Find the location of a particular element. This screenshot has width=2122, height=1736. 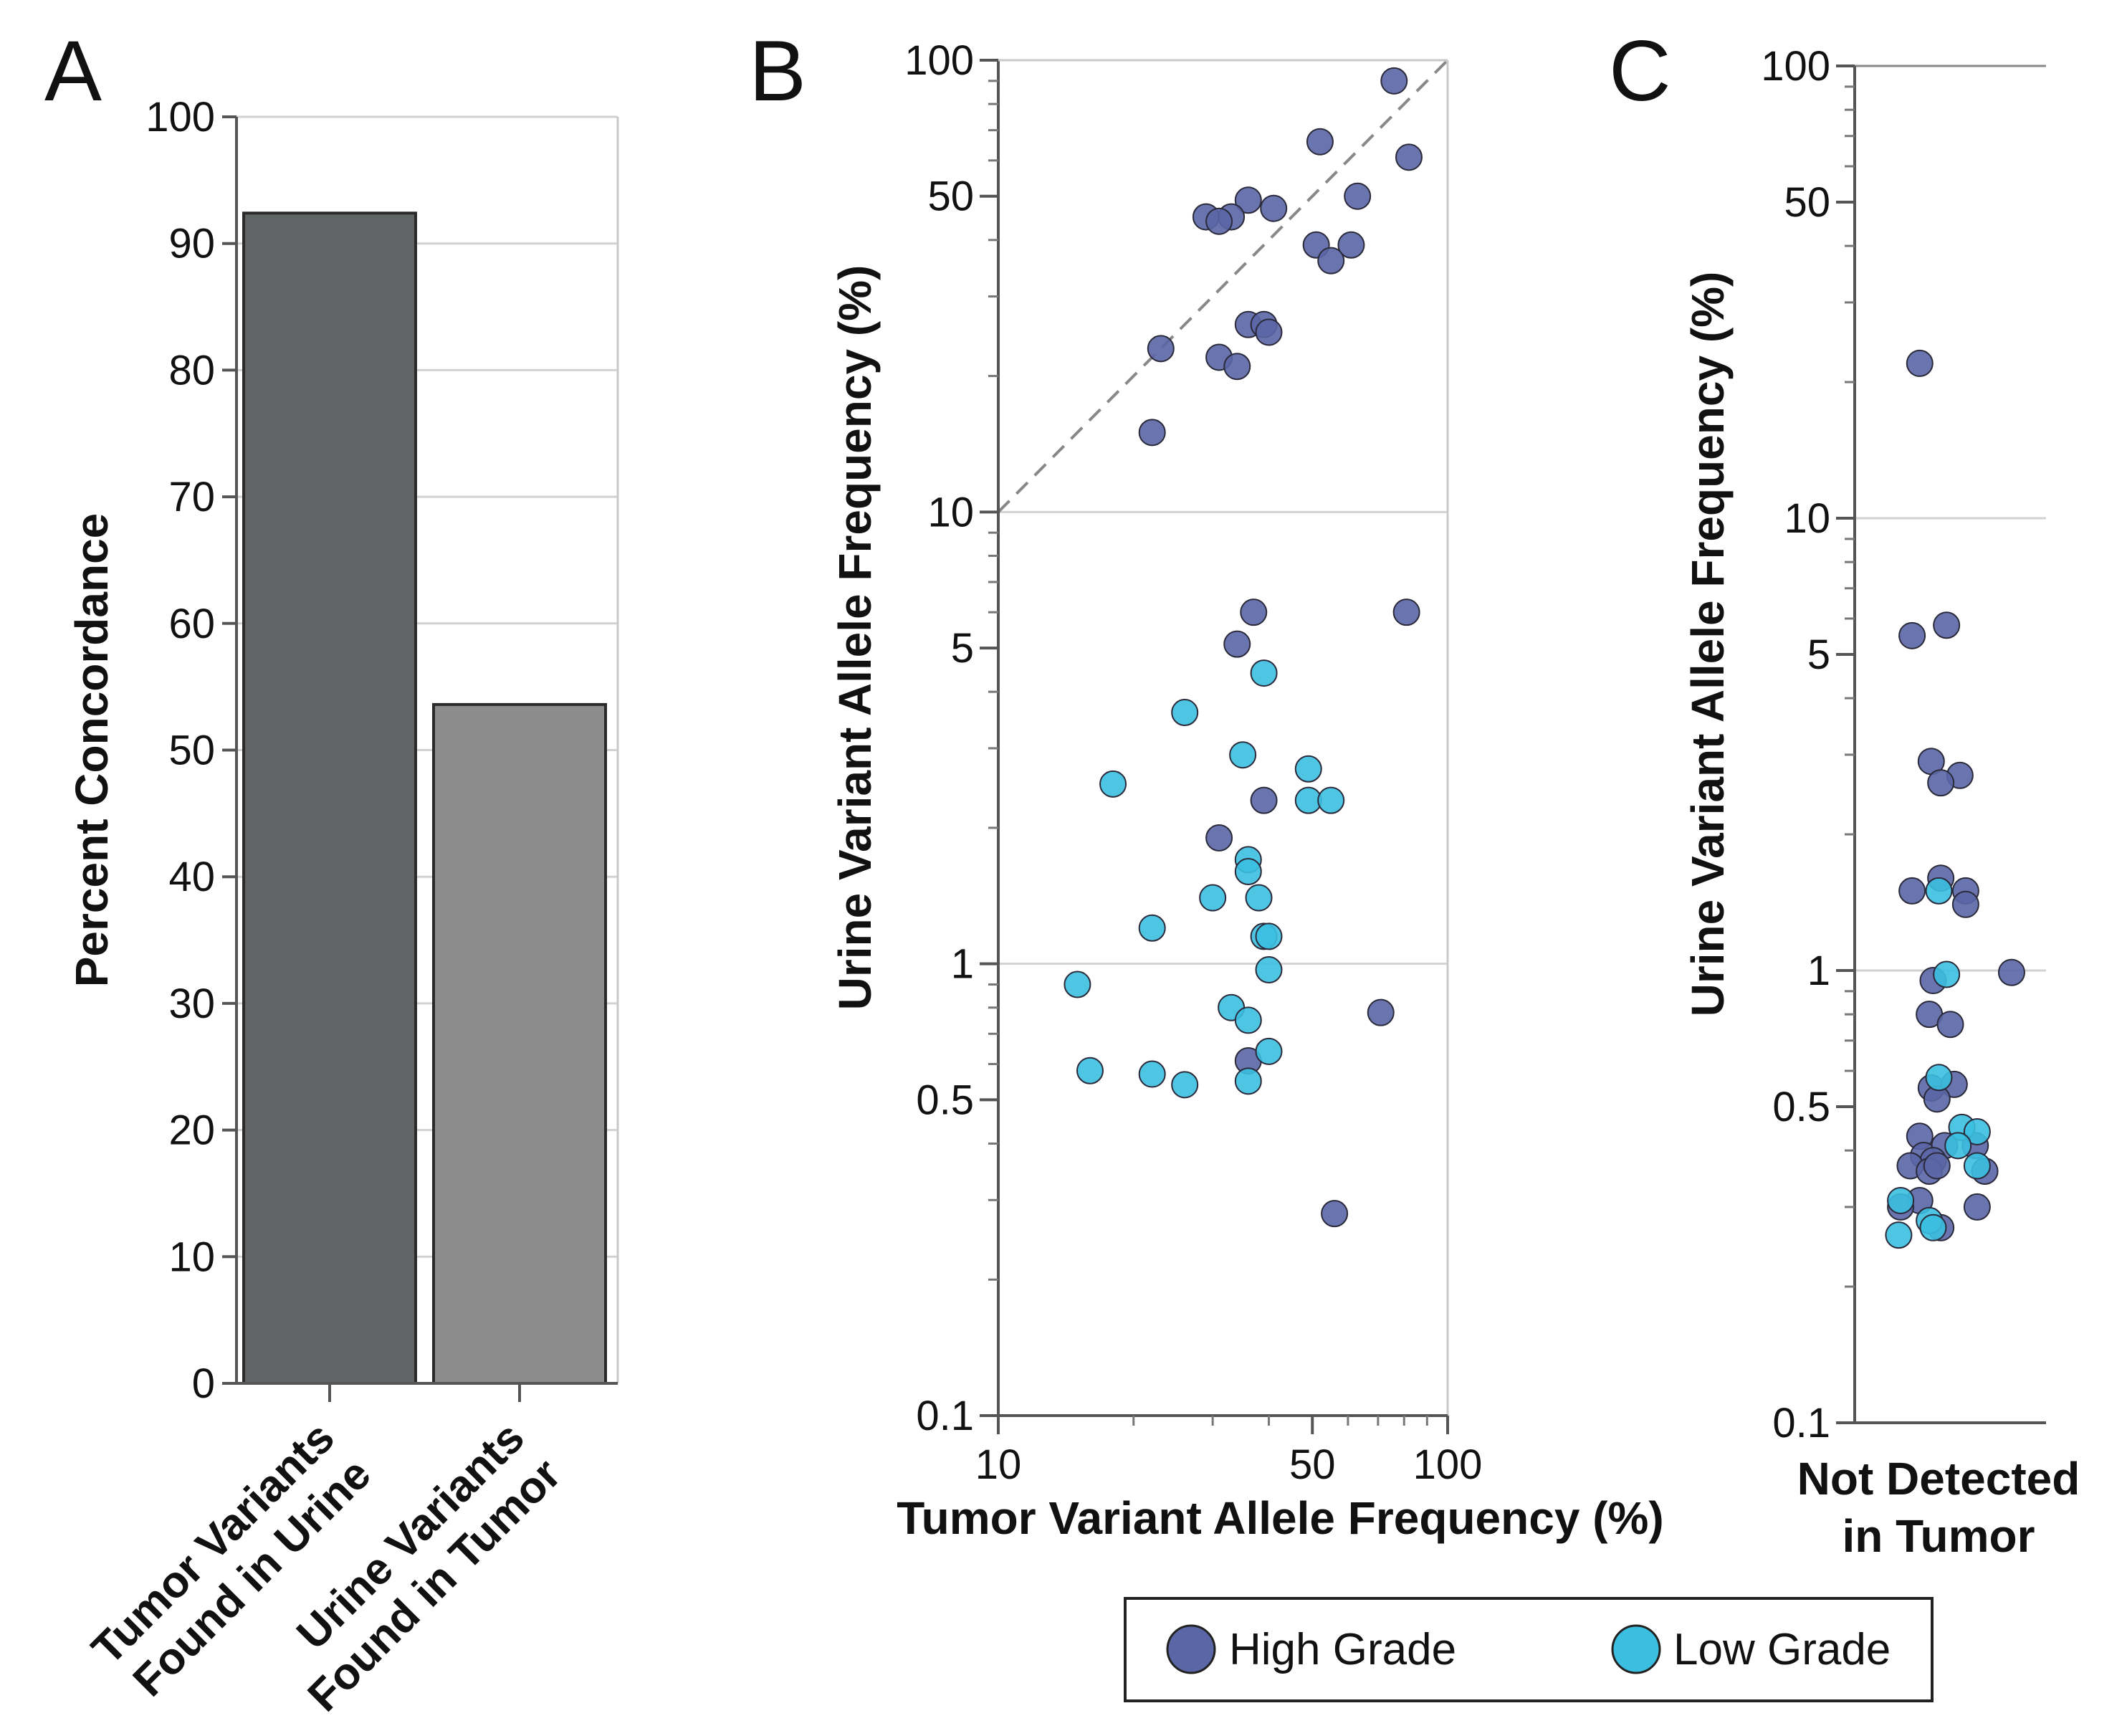

panel-b-points is located at coordinates (1243, 647).